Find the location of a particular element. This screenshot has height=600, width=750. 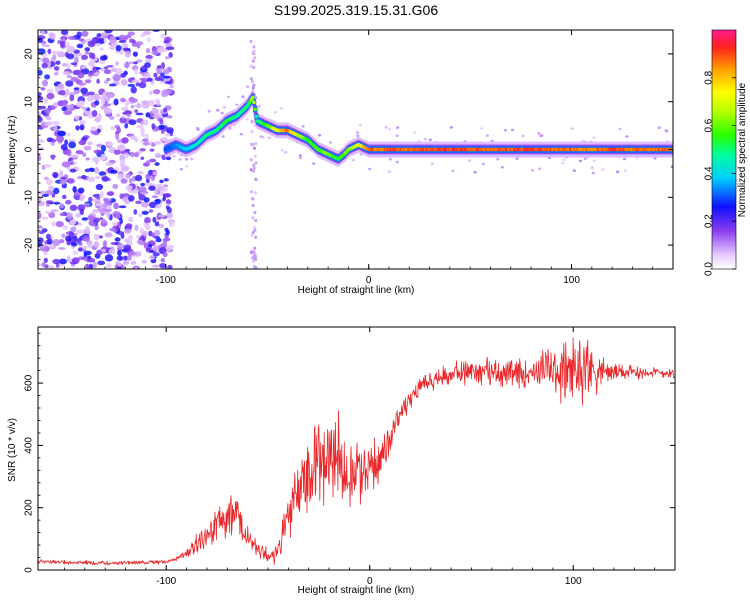

colorbar-frame is located at coordinates (724, 149).